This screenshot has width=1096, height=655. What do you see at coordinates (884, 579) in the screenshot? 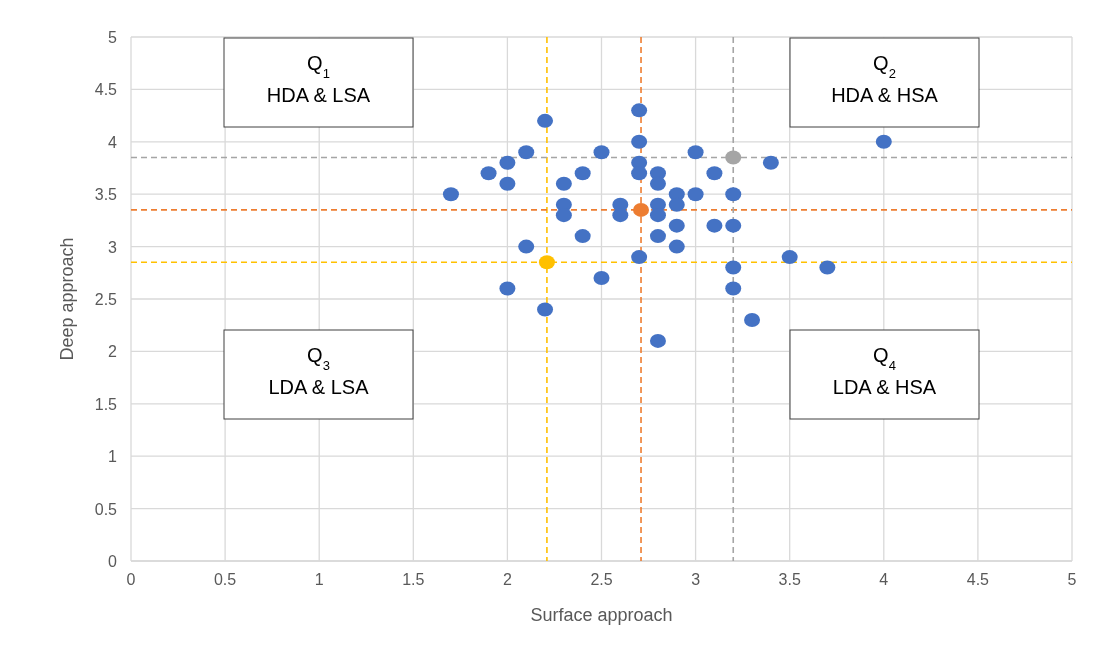
I see `x-tick-label: 4` at bounding box center [884, 579].